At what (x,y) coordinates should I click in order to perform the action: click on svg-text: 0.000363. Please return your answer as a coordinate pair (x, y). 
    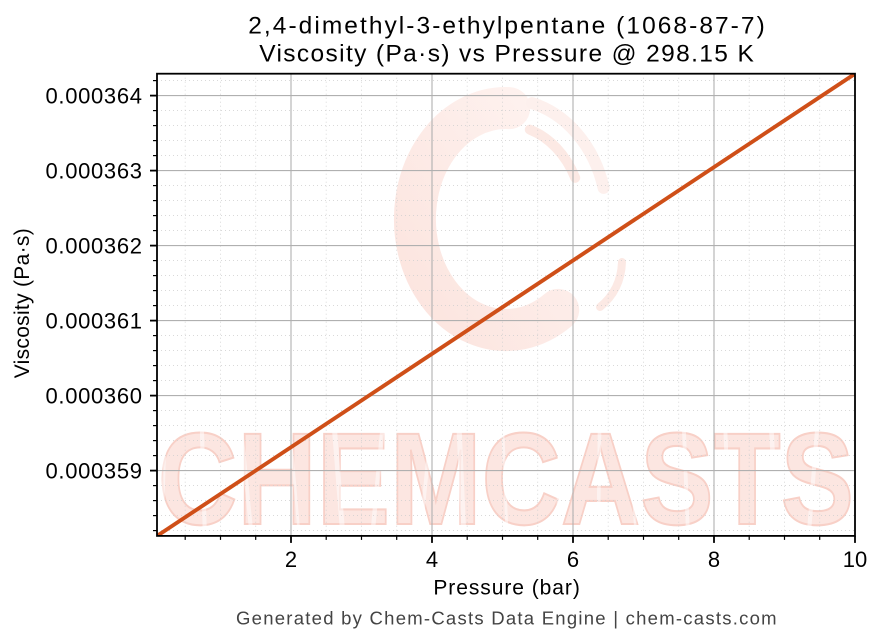
    Looking at the image, I should click on (94, 171).